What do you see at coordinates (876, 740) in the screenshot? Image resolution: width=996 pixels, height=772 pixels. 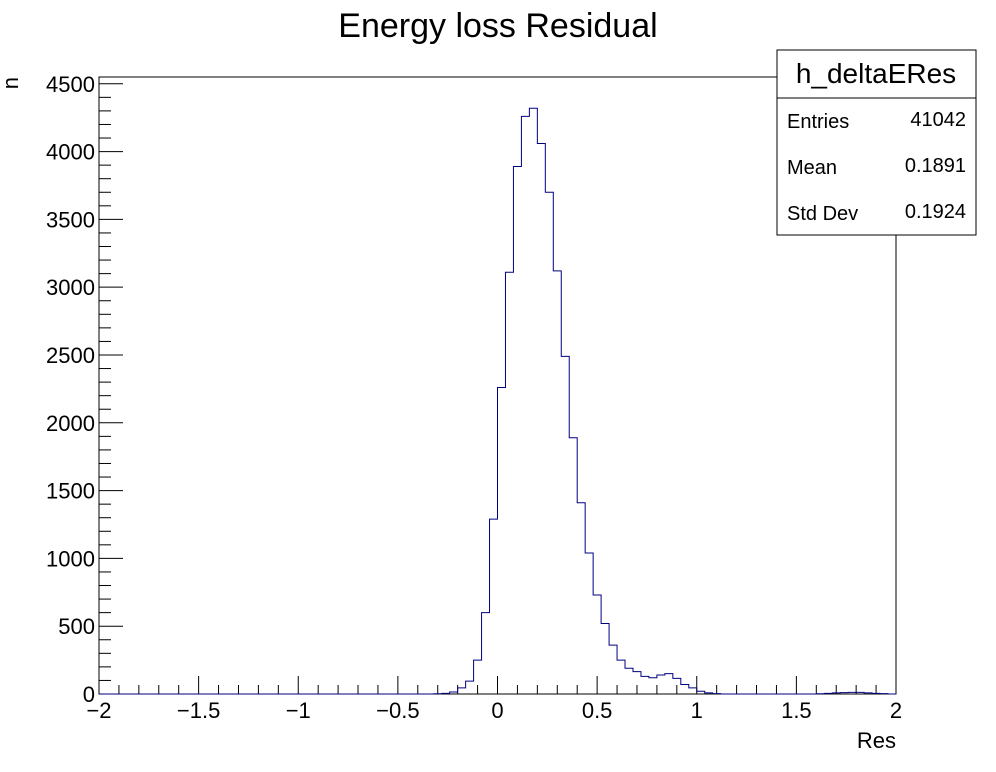 I see `x-axis-title: Res` at bounding box center [876, 740].